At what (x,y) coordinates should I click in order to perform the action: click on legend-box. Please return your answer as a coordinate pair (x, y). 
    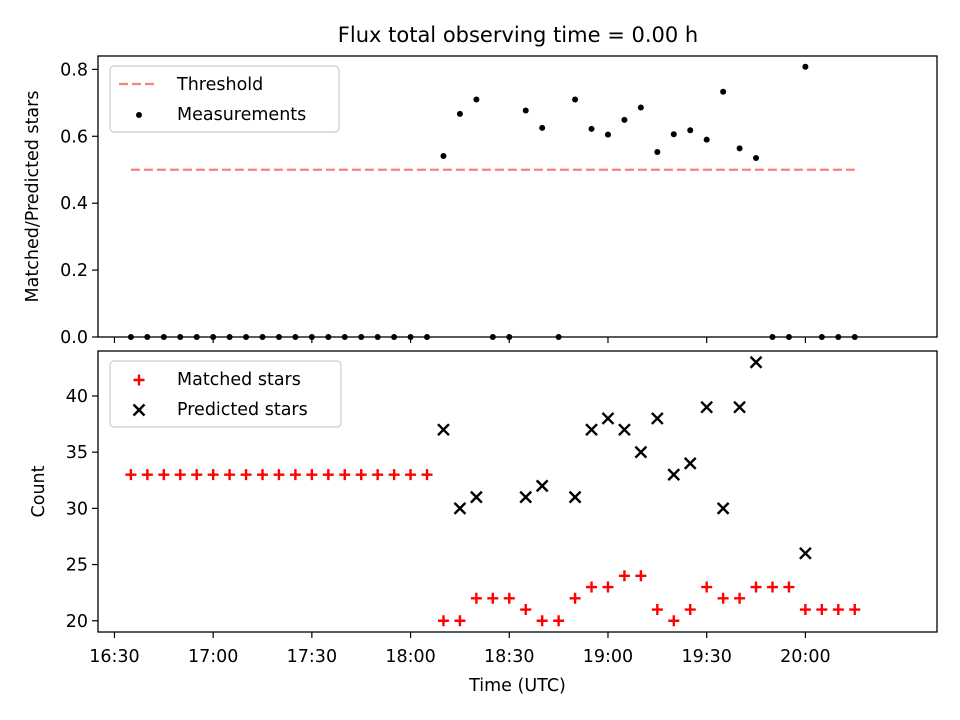
    Looking at the image, I should click on (224, 99).